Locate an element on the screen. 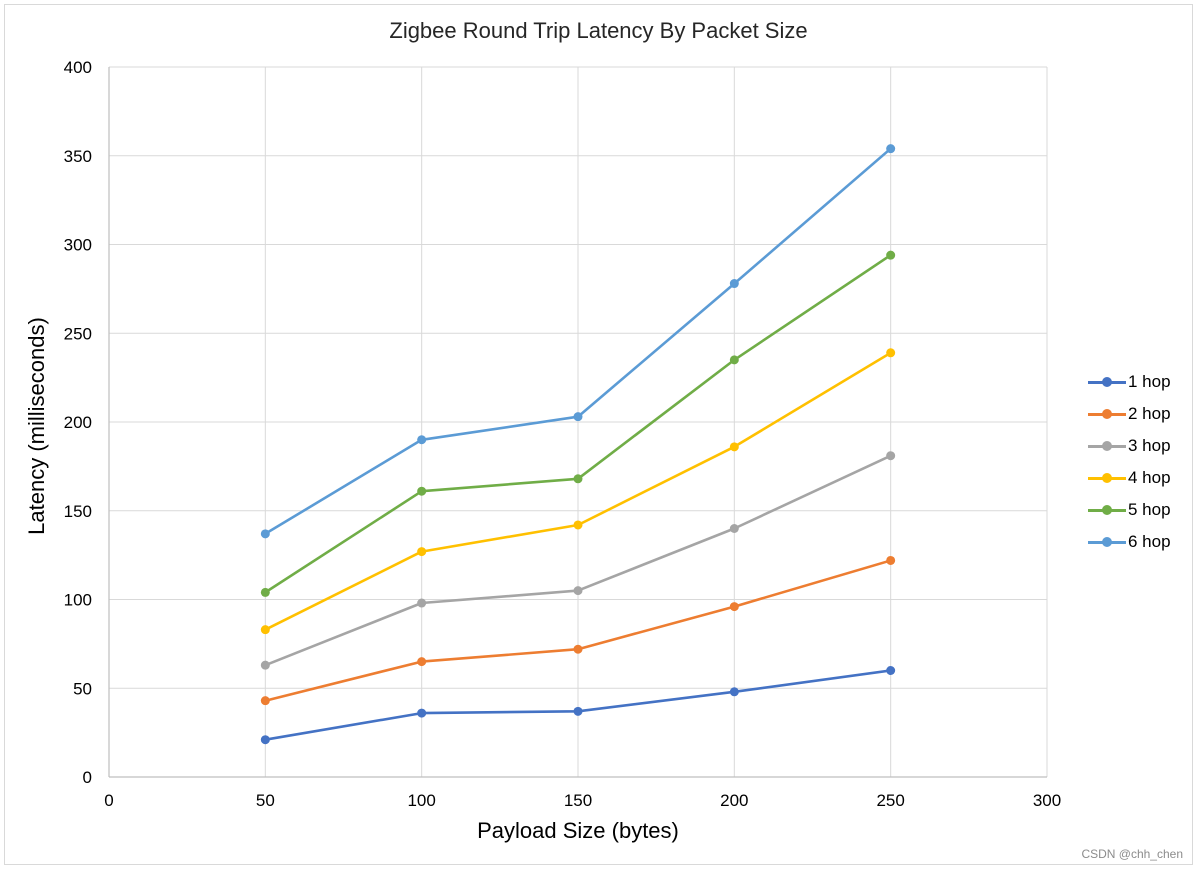 The image size is (1197, 869). legend-label: 5 hop is located at coordinates (1149, 509).